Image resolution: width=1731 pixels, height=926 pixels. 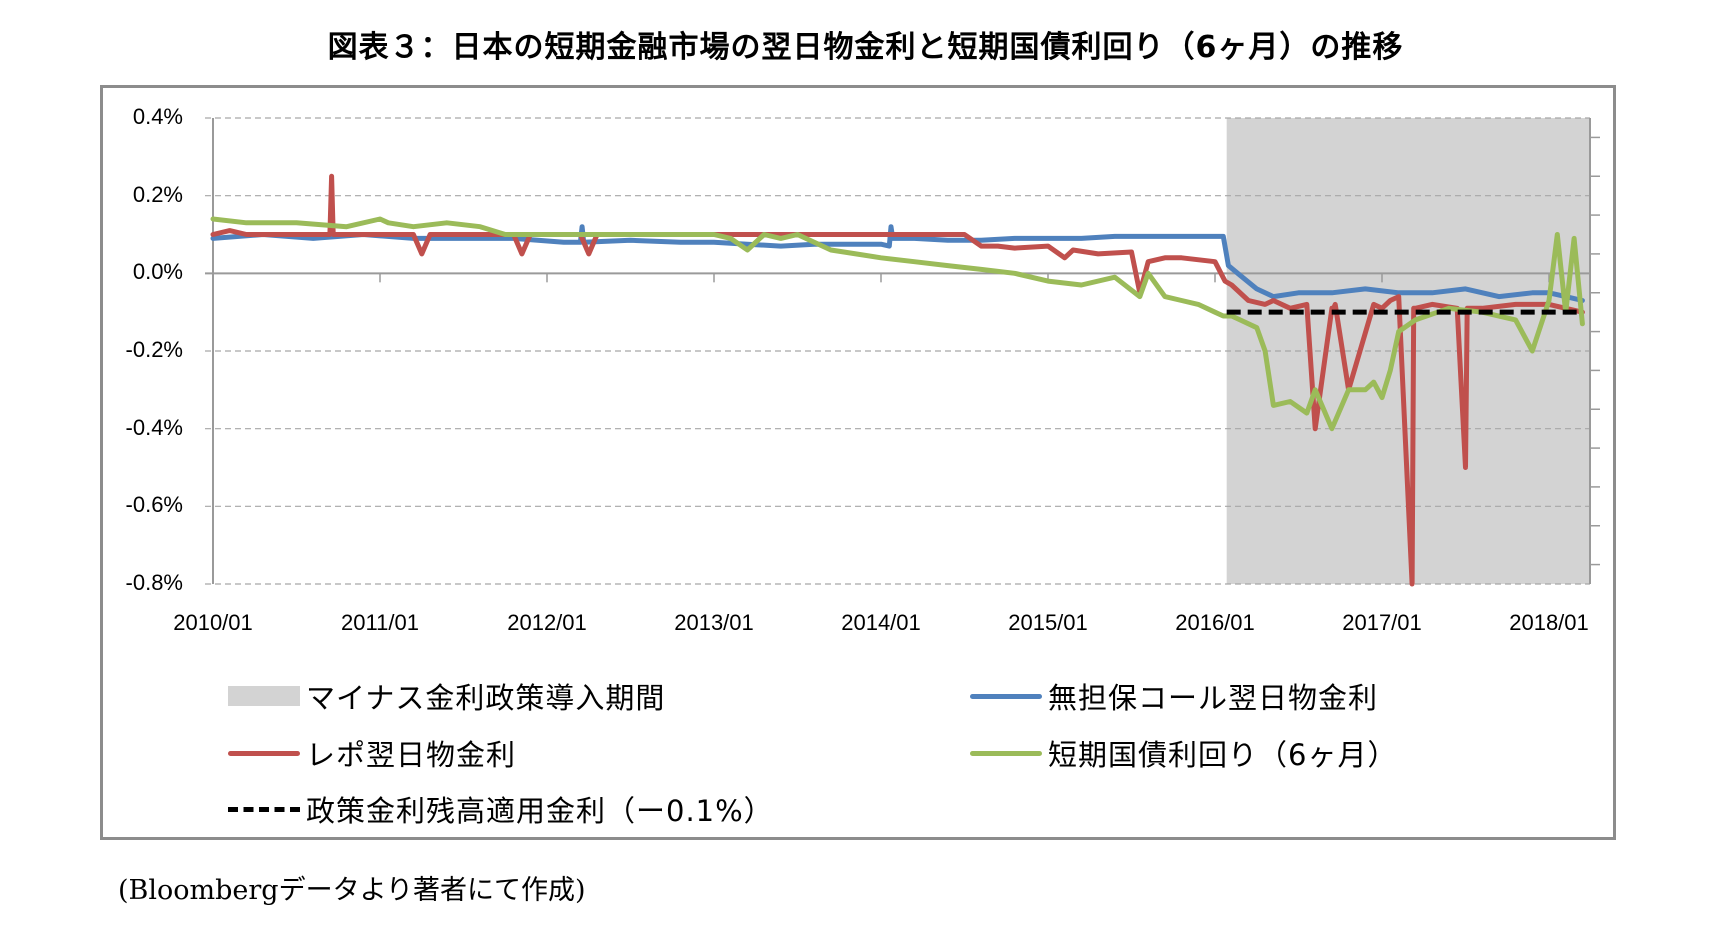 I want to click on x-tick-label: 2016/01, so click(x=1215, y=622).